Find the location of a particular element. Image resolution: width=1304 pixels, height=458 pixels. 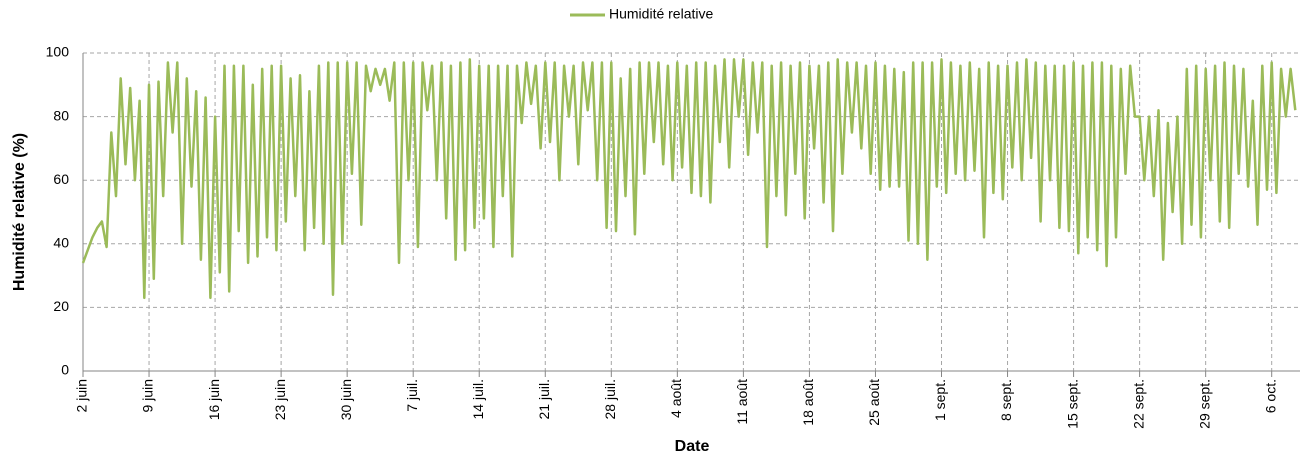

x-tick-label: 29 sept. is located at coordinates (1204, 404).